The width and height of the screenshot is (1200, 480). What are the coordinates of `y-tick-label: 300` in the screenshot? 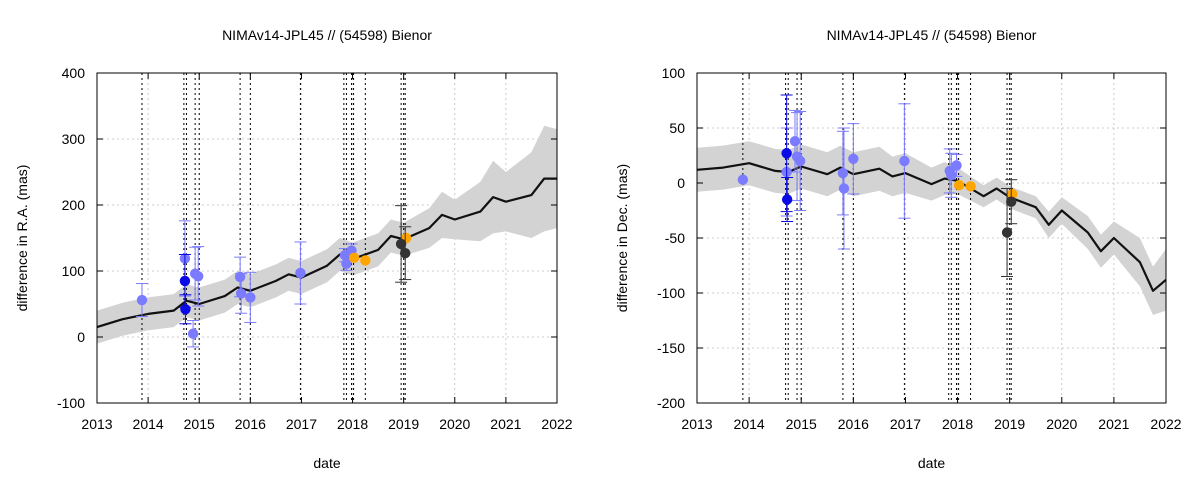 It's located at (74, 139).